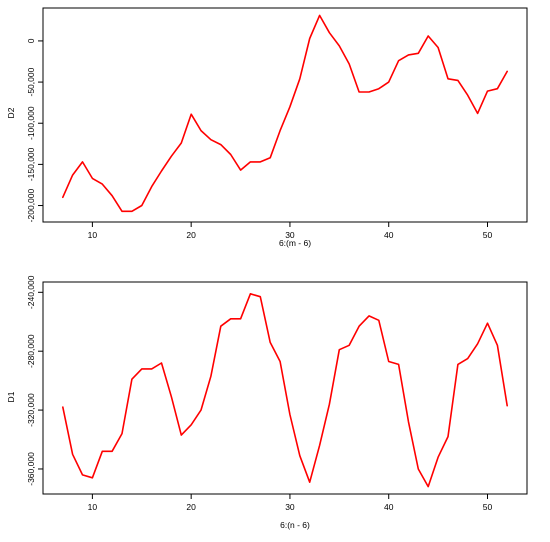  What do you see at coordinates (31, 81) in the screenshot?
I see `chart-top-y-tick-label: -50,000` at bounding box center [31, 81].